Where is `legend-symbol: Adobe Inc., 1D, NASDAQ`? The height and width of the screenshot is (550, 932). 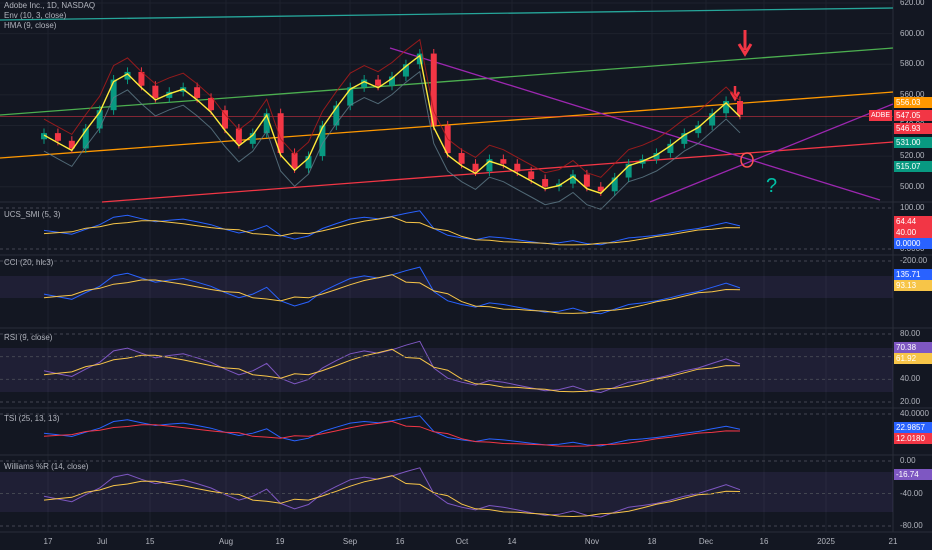
legend-symbol: Adobe Inc., 1D, NASDAQ is located at coordinates (50, 5).